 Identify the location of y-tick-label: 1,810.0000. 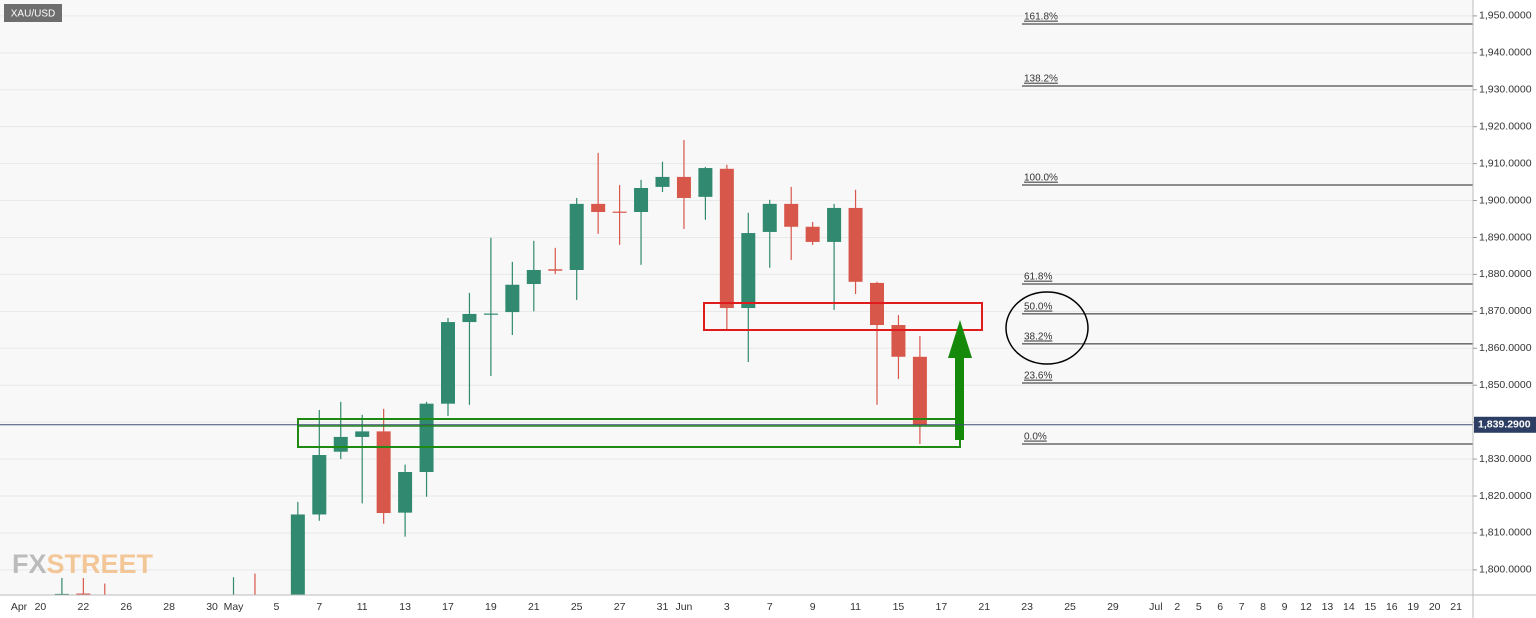
(1505, 533).